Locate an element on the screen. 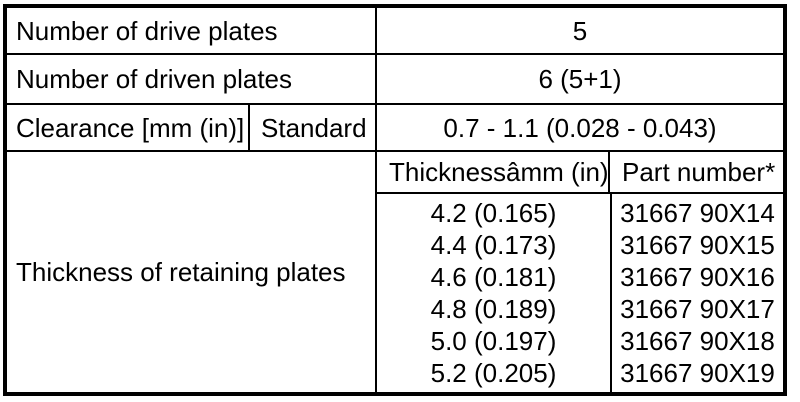  part-number-value: 31667 90X16 is located at coordinates (697, 277).